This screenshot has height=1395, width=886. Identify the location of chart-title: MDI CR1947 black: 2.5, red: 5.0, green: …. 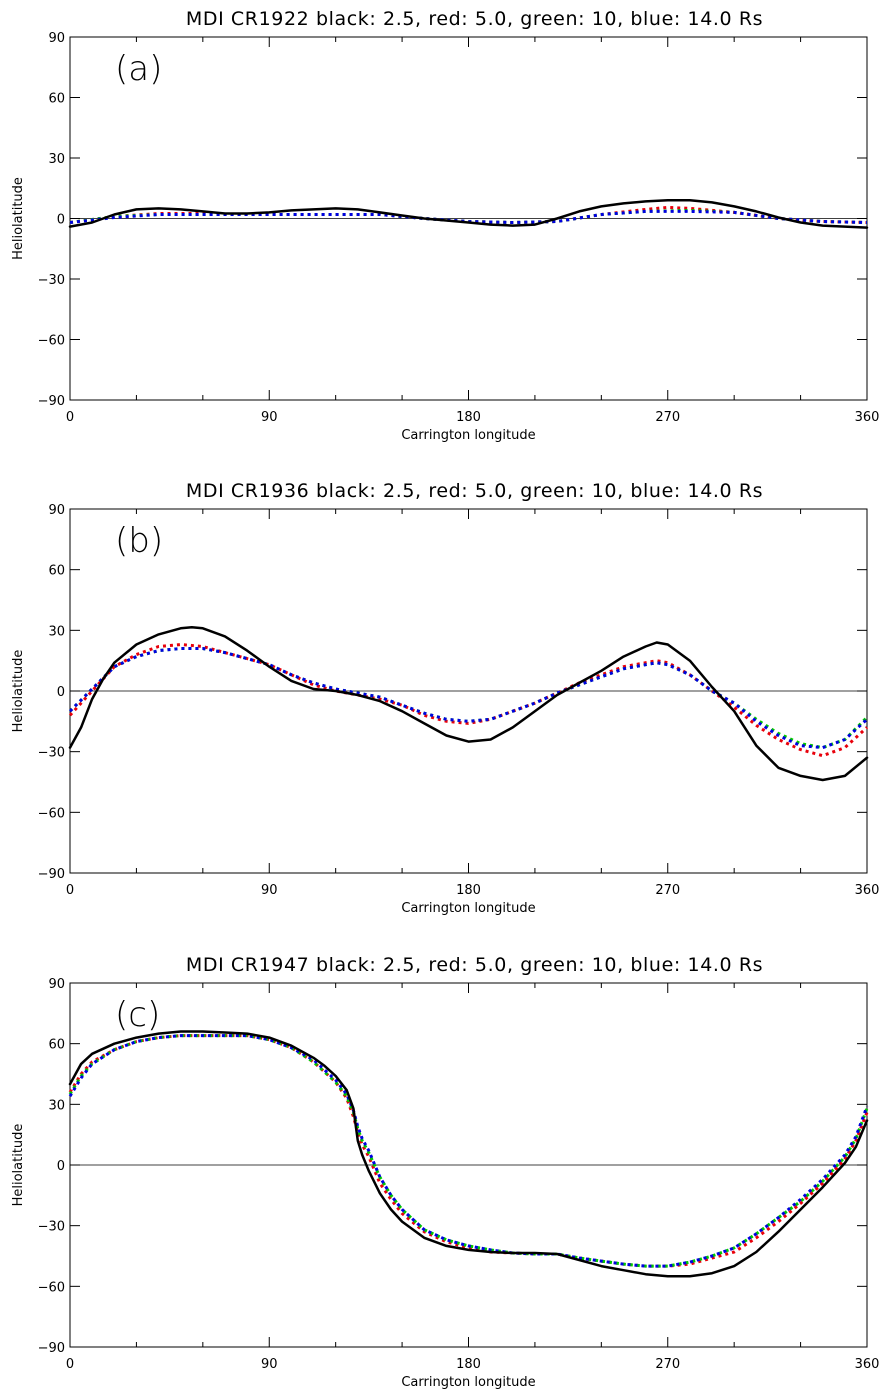
(474, 965).